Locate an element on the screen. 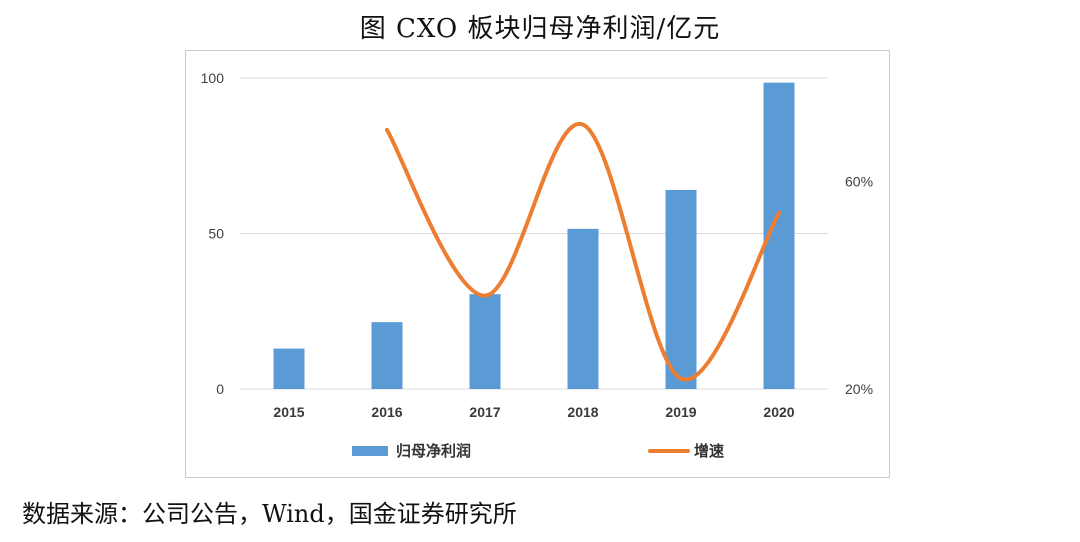 This screenshot has height=542, width=1080. chart-title: 图 CXO 板块归母净利润/亿元 is located at coordinates (540, 29).